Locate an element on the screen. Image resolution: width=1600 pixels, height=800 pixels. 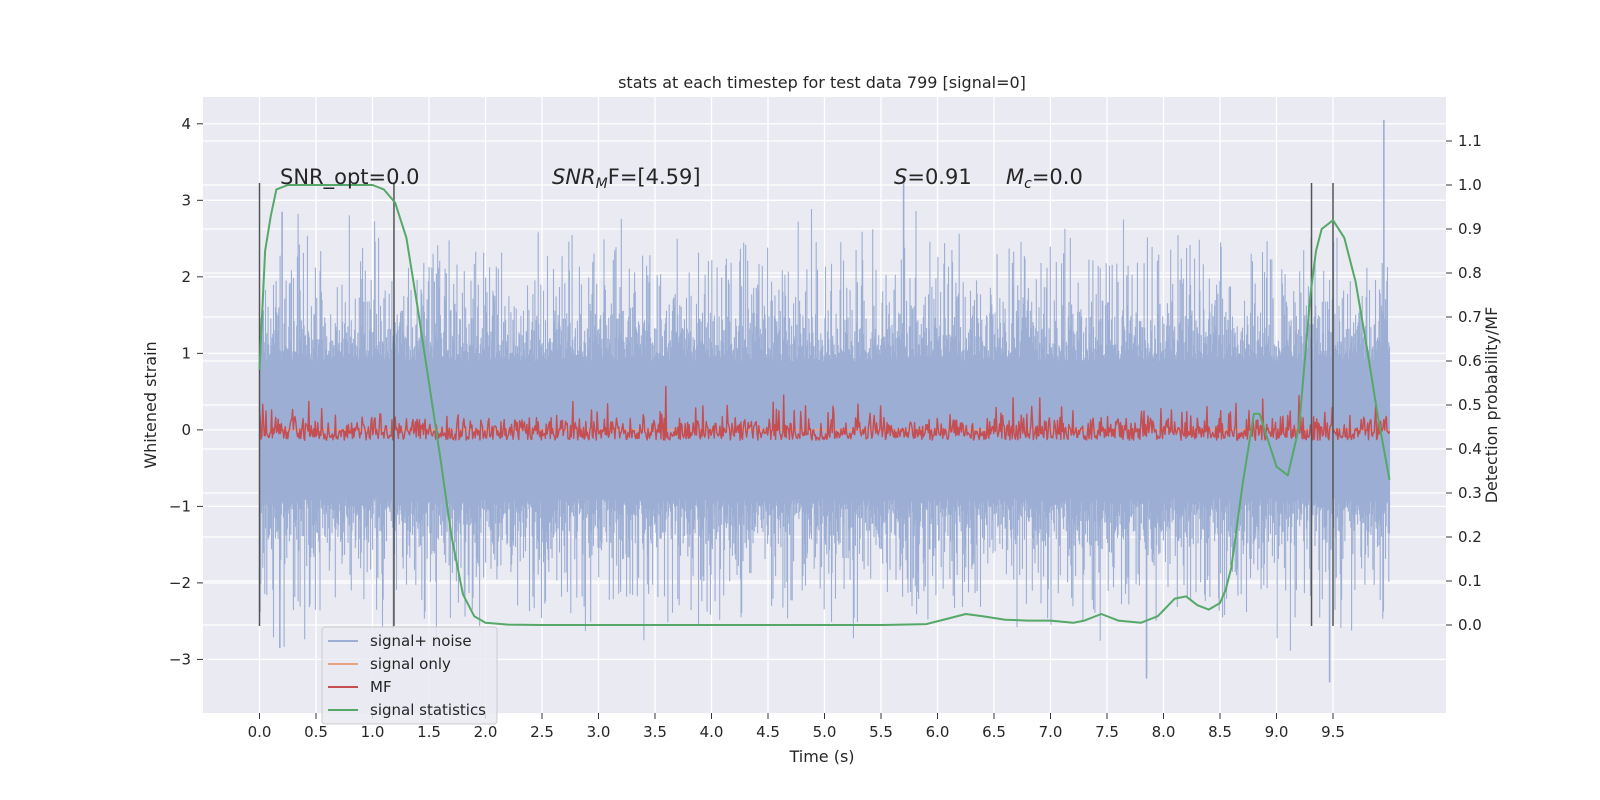
x-tick-label: 3.0 is located at coordinates (599, 732).